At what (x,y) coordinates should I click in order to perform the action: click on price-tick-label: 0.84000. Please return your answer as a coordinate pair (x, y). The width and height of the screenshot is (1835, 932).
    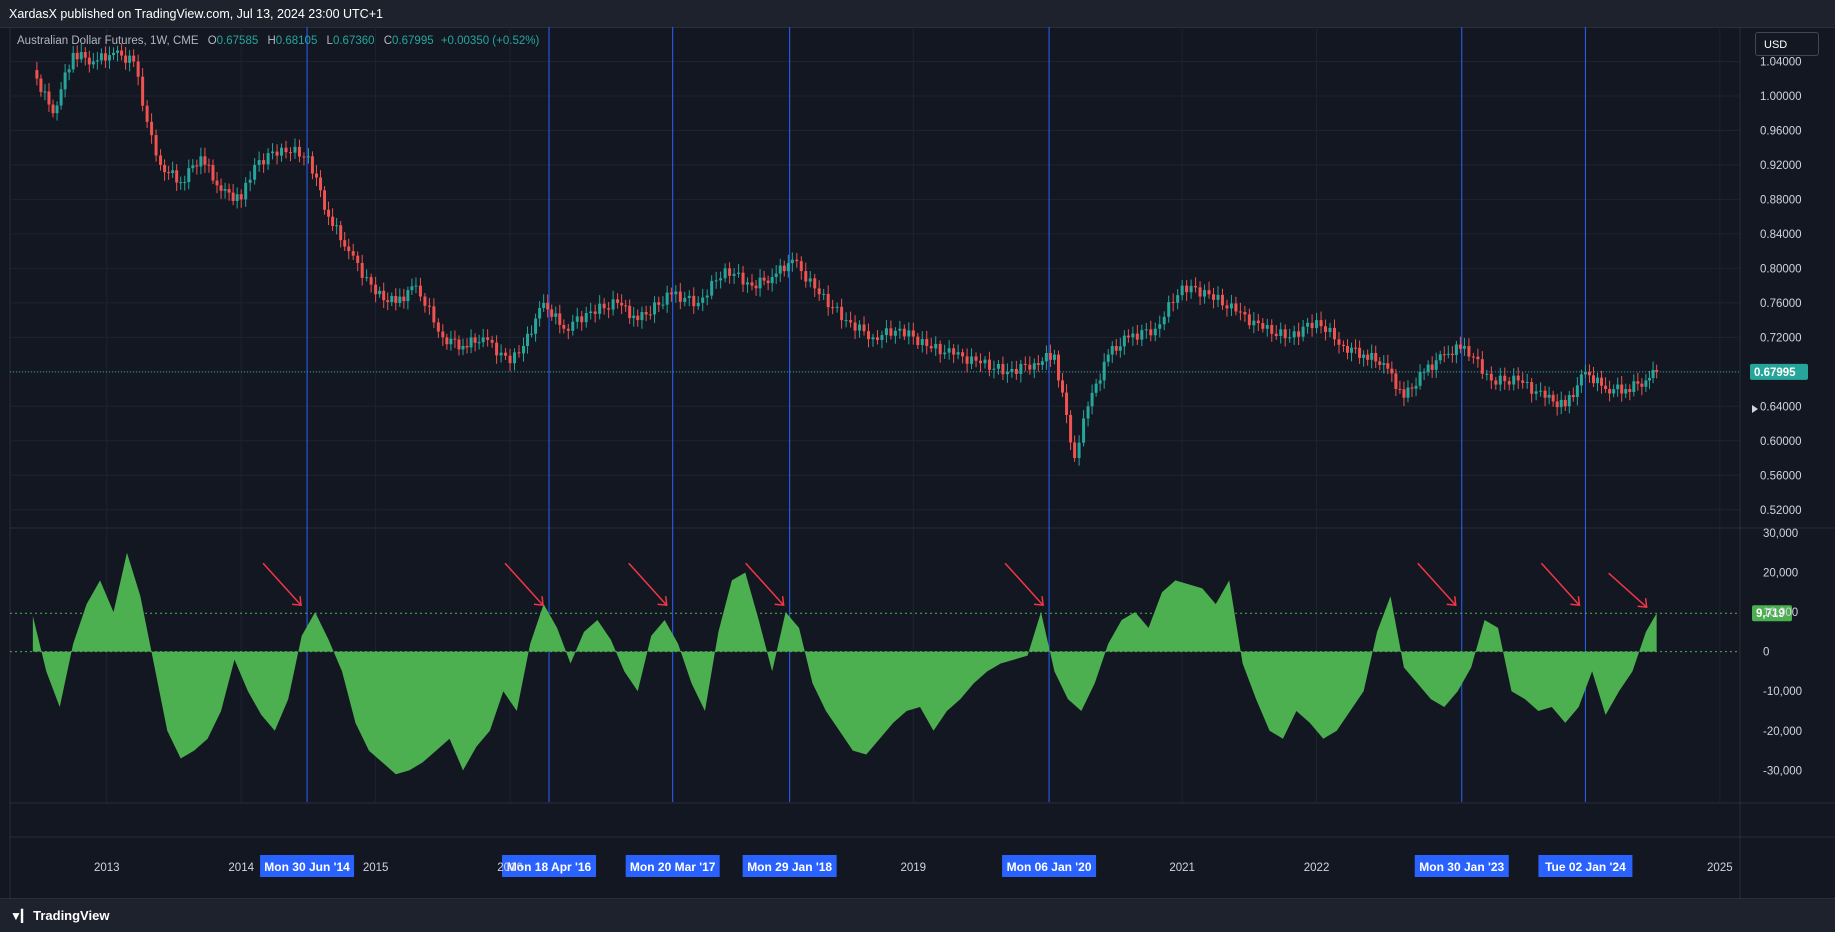
    Looking at the image, I should click on (1781, 235).